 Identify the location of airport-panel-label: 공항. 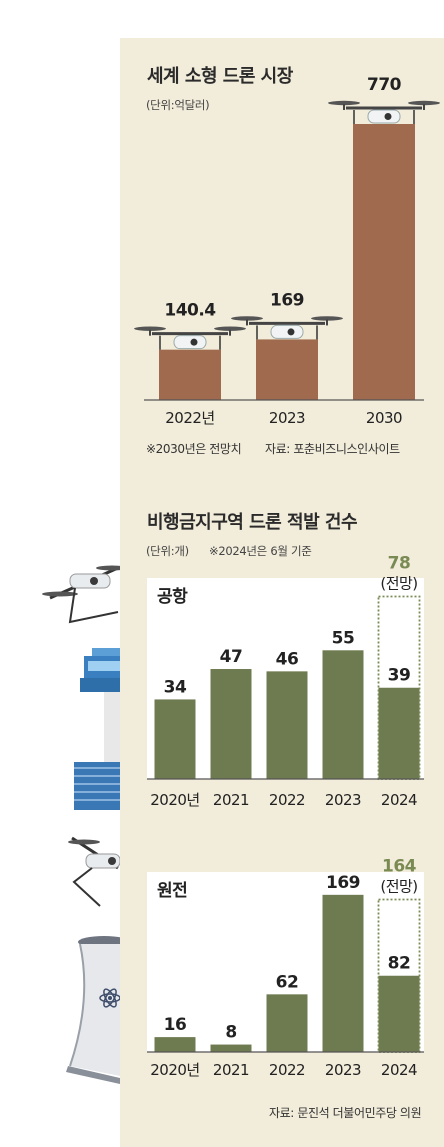
(173, 594).